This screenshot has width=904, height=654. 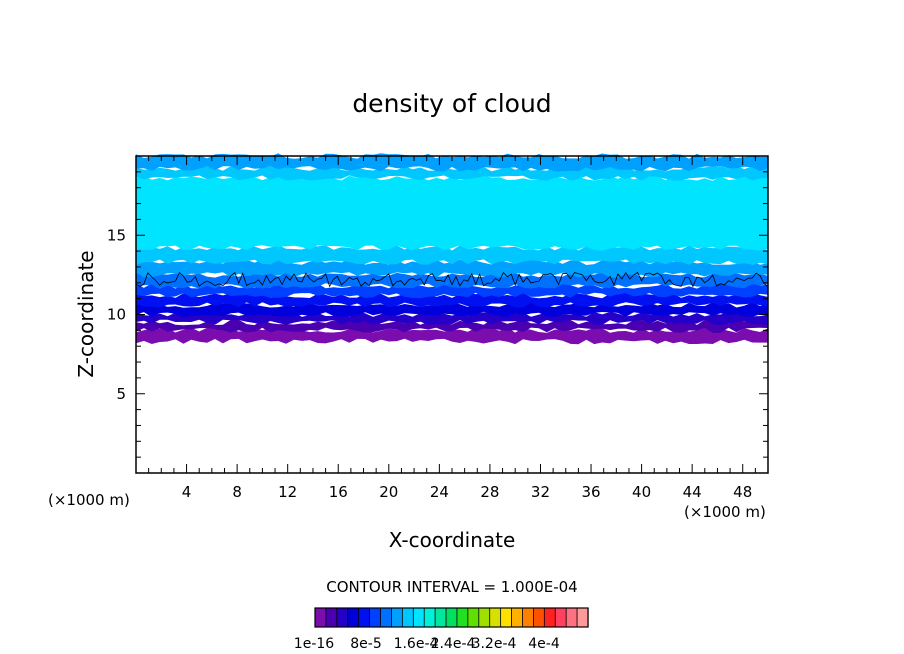 What do you see at coordinates (494, 644) in the screenshot?
I see `colorbar-label: 3.2e-4` at bounding box center [494, 644].